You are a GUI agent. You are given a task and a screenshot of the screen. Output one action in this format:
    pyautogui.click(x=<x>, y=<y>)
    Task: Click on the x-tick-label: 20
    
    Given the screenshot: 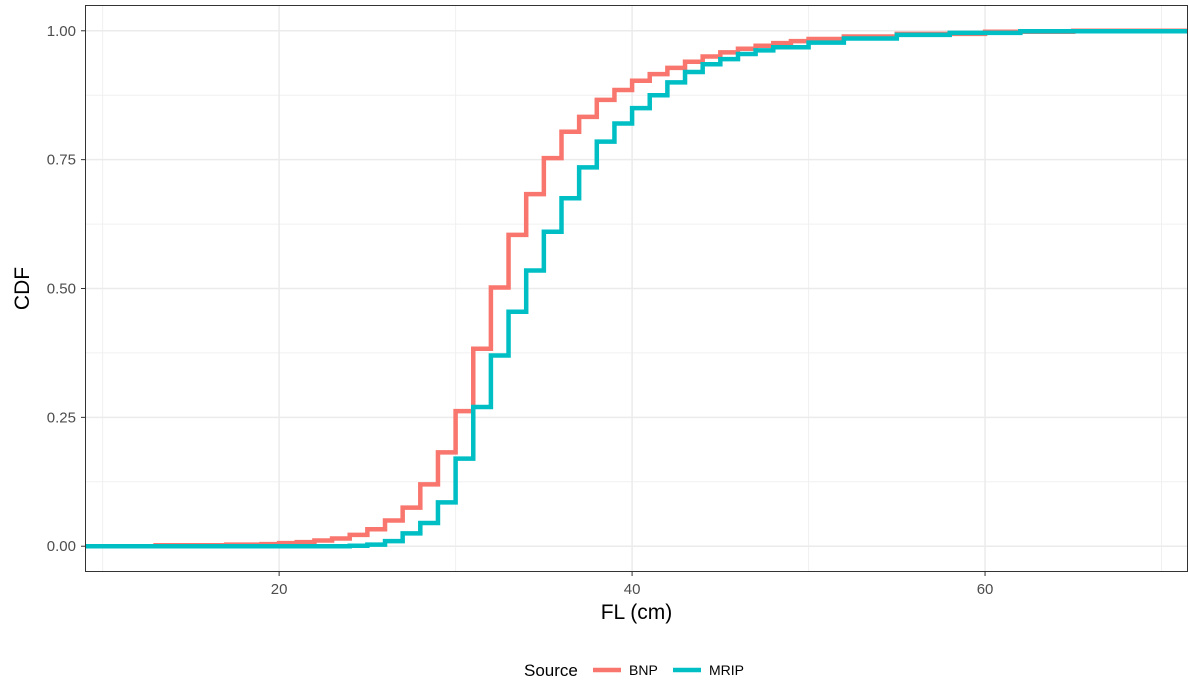 What is the action you would take?
    pyautogui.click(x=279, y=589)
    